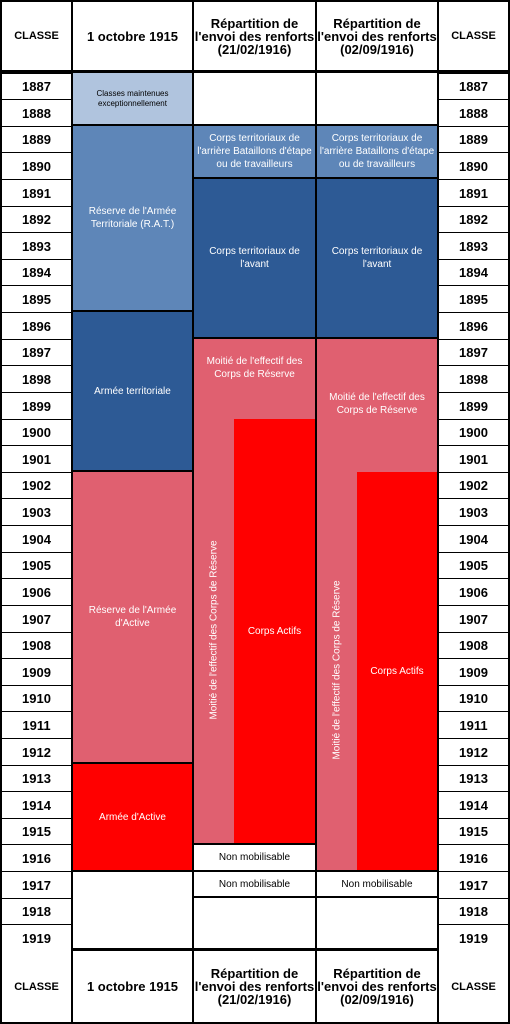  What do you see at coordinates (132, 910) in the screenshot?
I see `block-empty-1915-bottom` at bounding box center [132, 910].